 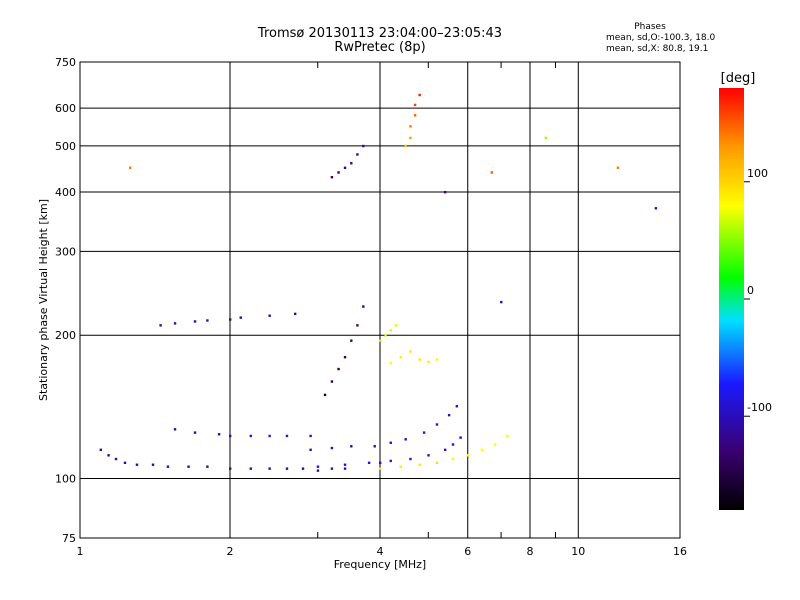 I want to click on x-tick-label: 2, so click(x=230, y=551).